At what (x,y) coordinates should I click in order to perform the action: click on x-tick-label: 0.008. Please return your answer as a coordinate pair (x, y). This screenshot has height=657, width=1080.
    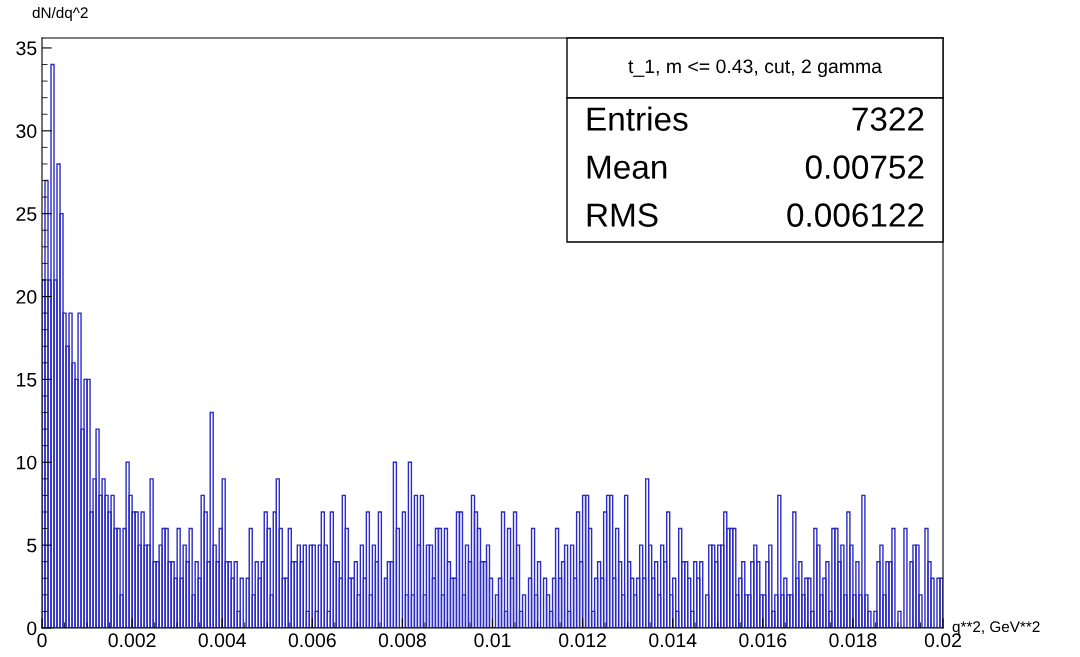
    Looking at the image, I should click on (402, 640).